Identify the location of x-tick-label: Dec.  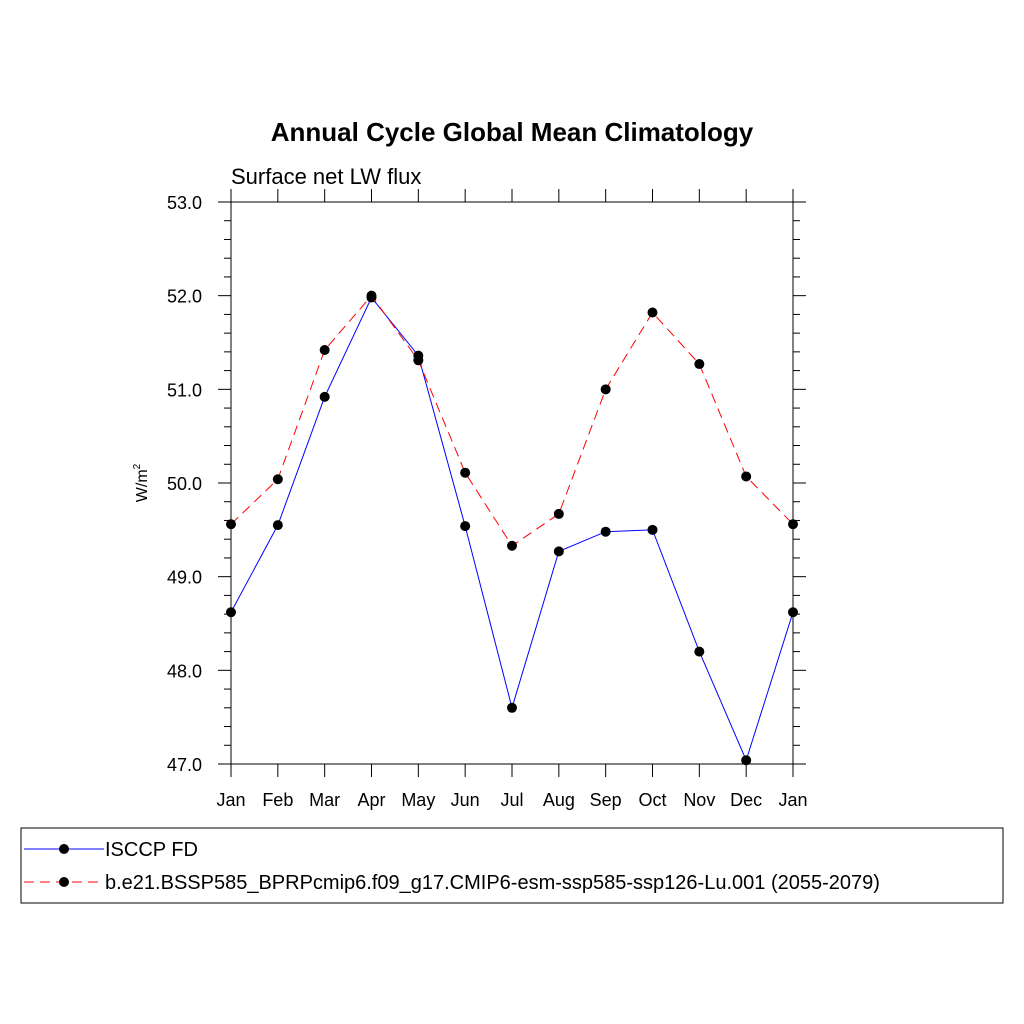
(746, 800).